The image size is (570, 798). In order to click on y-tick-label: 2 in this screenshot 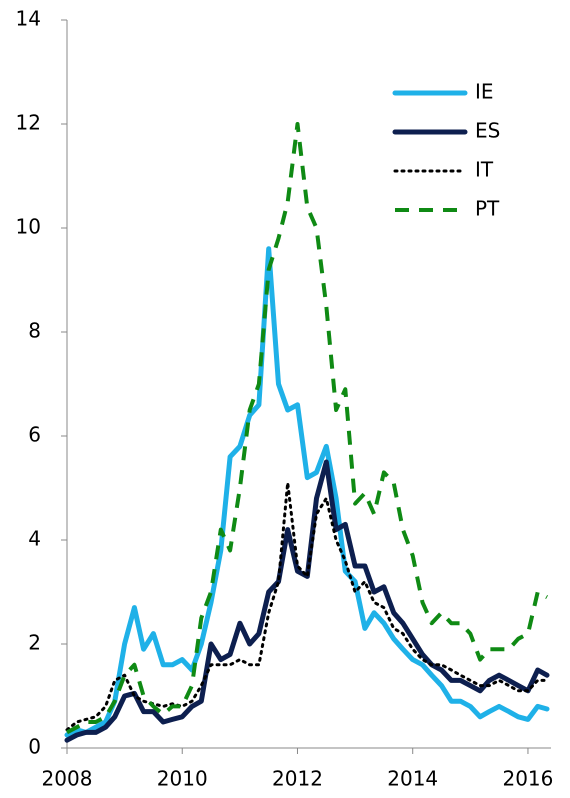, I will do `click(34, 643)`.